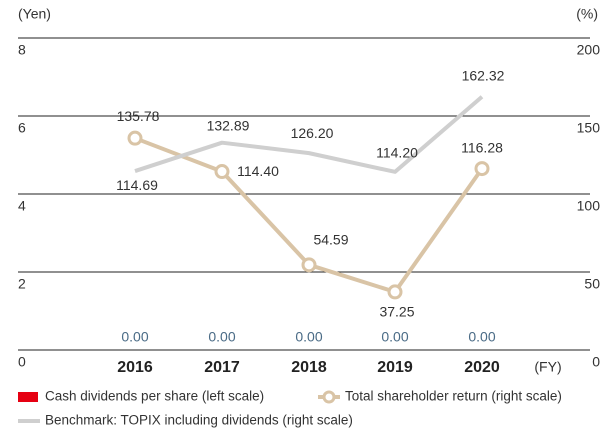 The height and width of the screenshot is (432, 605). Describe the element at coordinates (22, 128) in the screenshot. I see `y-tick-label: 6` at that location.